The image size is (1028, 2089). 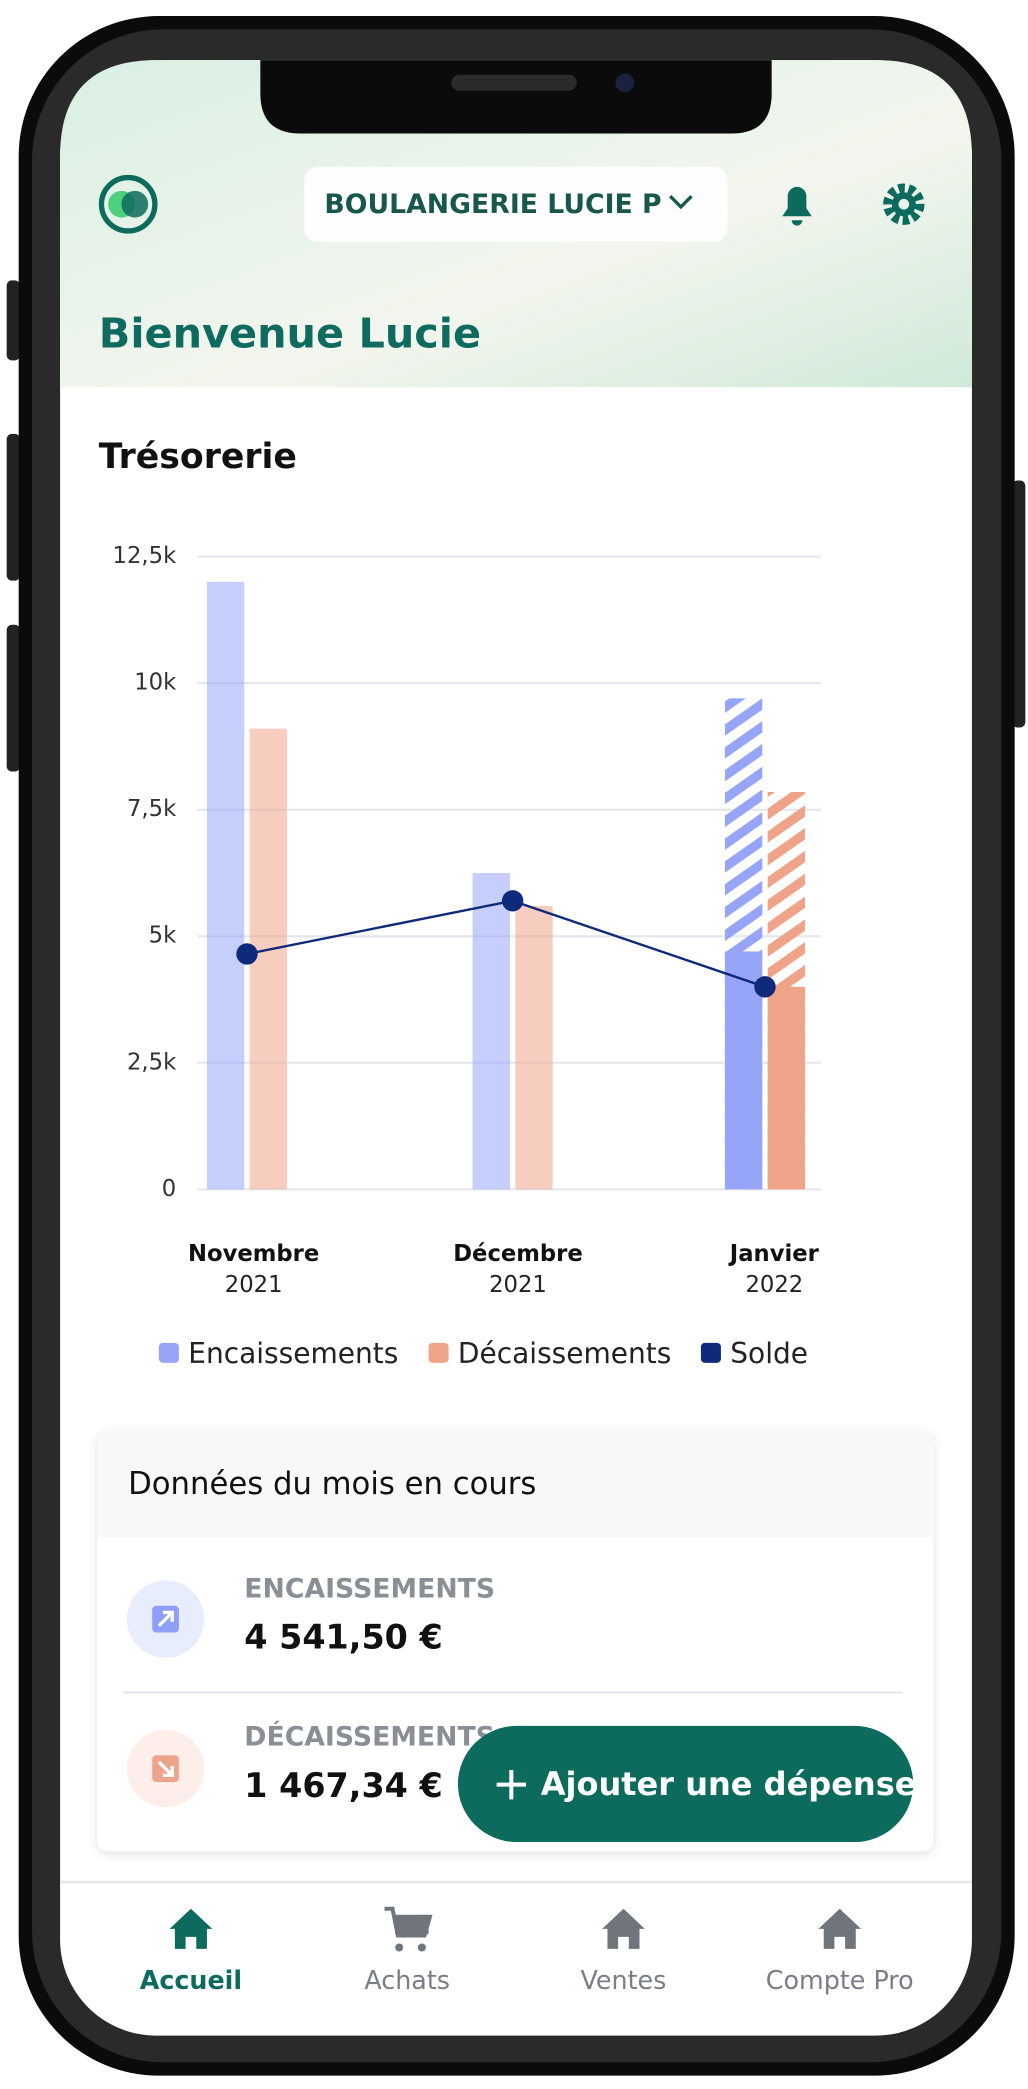 What do you see at coordinates (904, 204) in the screenshot?
I see `settings-icon` at bounding box center [904, 204].